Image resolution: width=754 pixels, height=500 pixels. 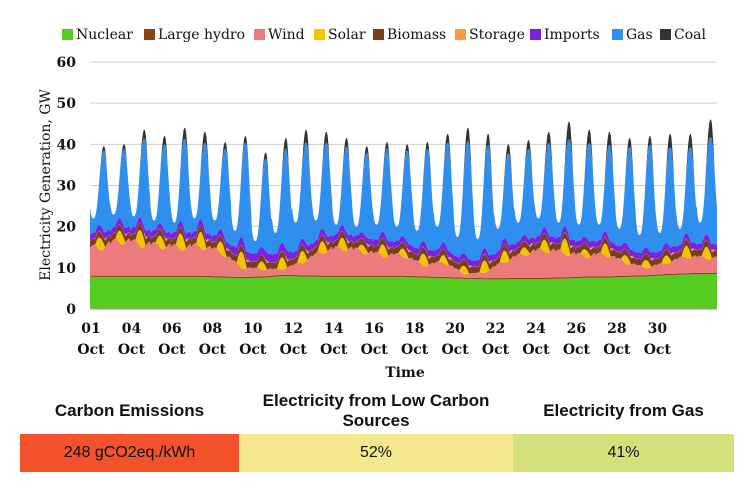 What do you see at coordinates (576, 329) in the screenshot?
I see `x-tick-day: 26` at bounding box center [576, 329].